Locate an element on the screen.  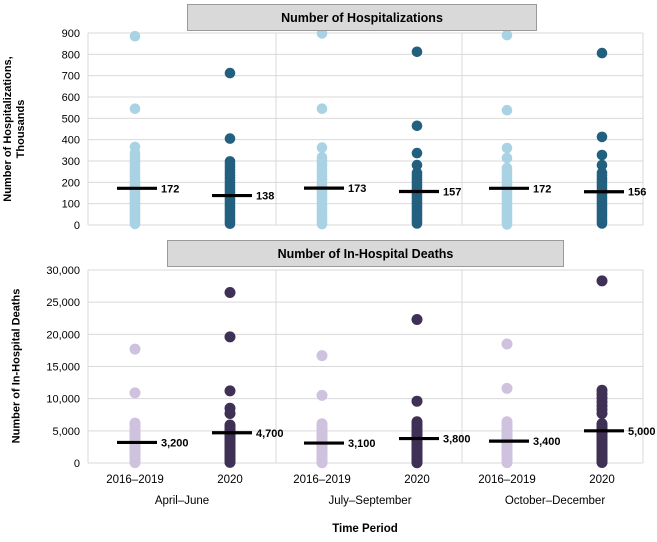
y-axis-title-hospitalizations-line2: Thousands is located at coordinates (21, 129).